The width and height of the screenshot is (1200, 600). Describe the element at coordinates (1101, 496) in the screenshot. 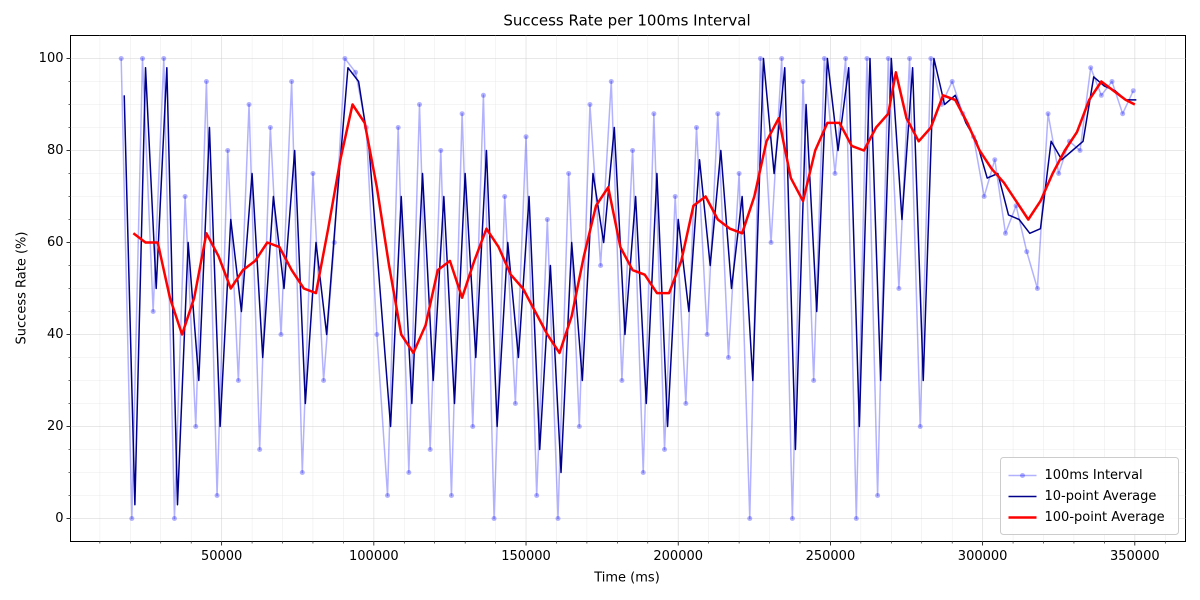

I see `legend-label: 10-point Average` at that location.